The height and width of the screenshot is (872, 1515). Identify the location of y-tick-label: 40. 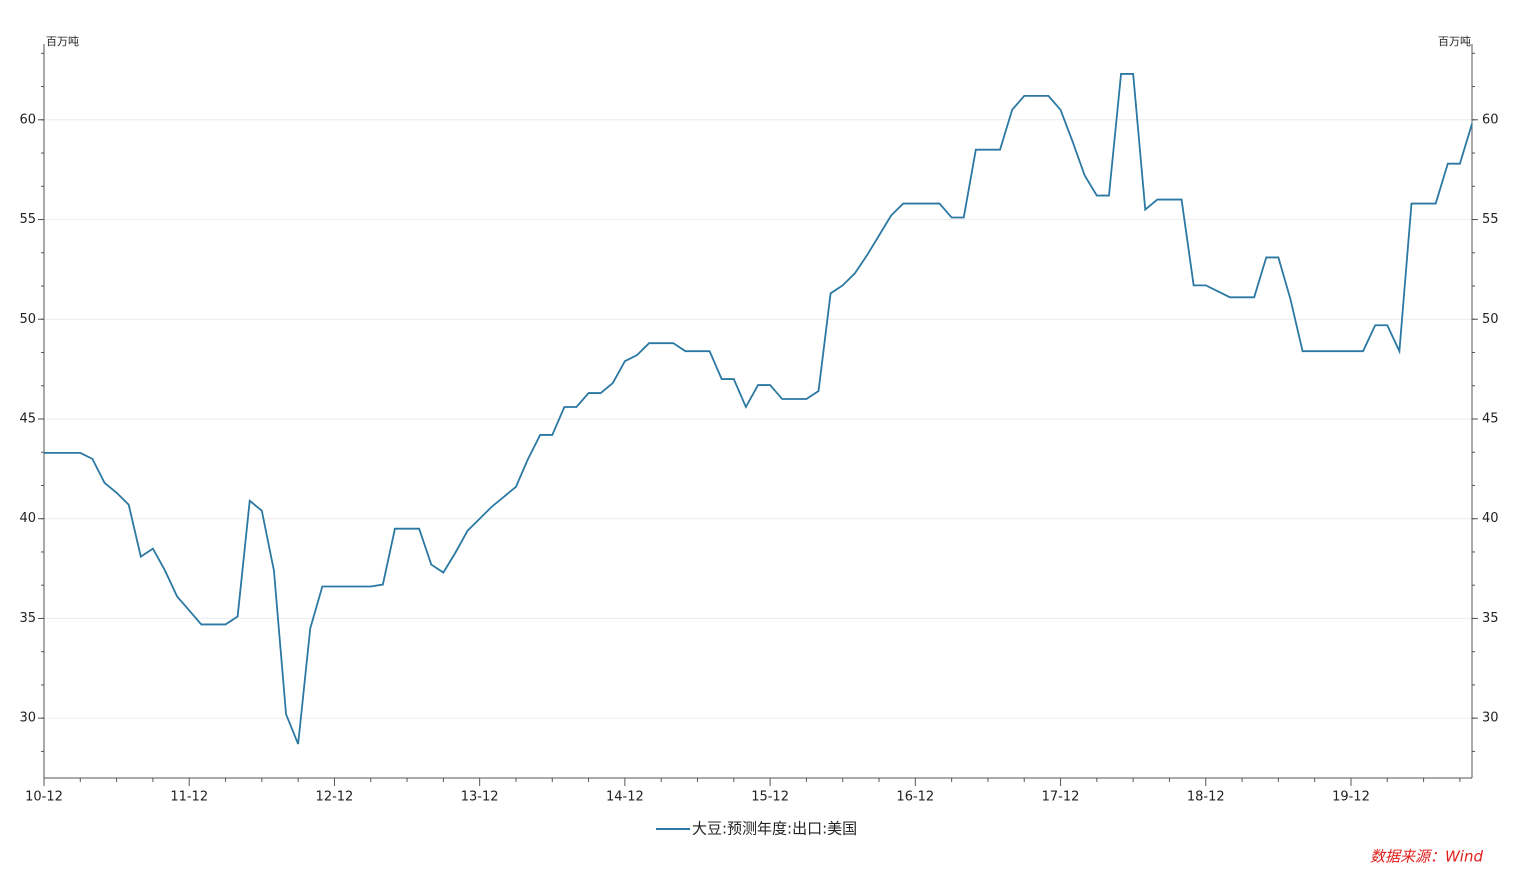
(27, 518).